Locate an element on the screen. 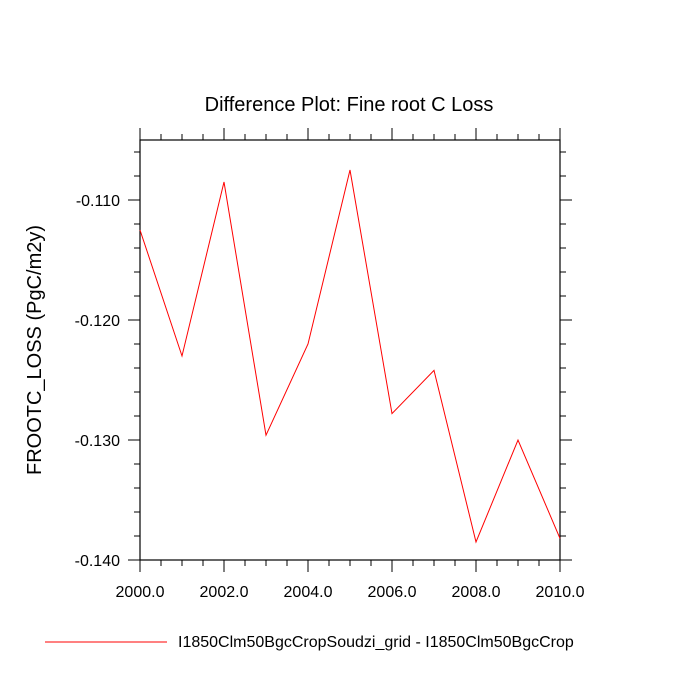 The height and width of the screenshot is (700, 700). y-tick-label: -0.120 is located at coordinates (97, 321).